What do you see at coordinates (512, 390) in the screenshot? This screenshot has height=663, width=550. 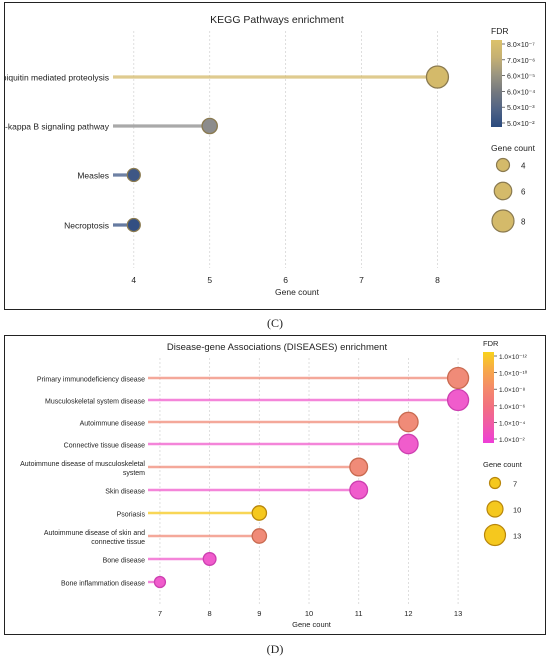 I see `fdr-legend-label: 1.0×10⁻⁸` at bounding box center [512, 390].